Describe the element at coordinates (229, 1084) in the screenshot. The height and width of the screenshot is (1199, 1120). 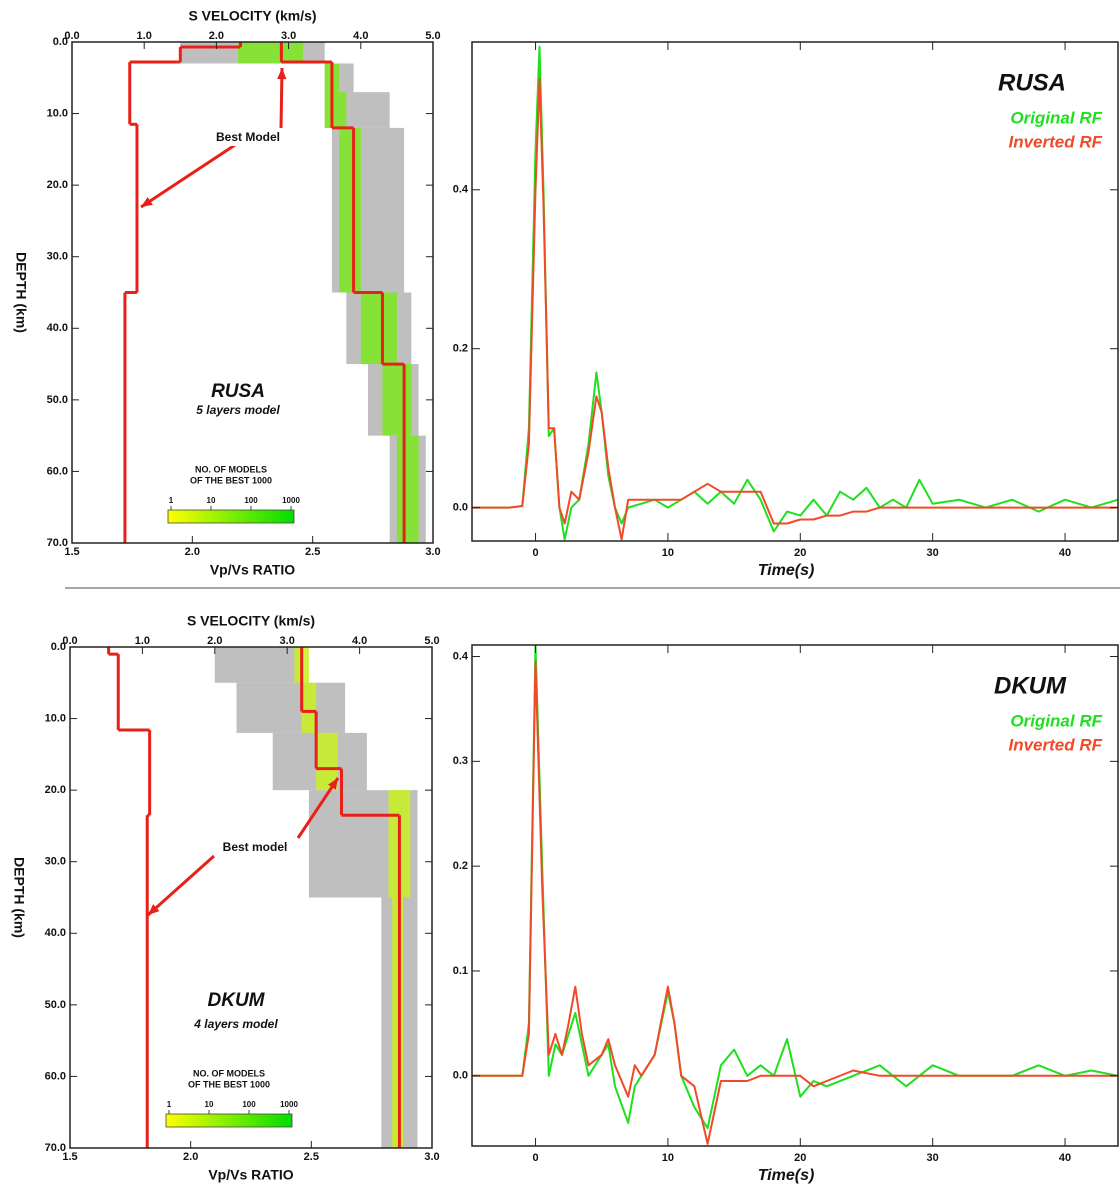
I see `colorbar-title: OF THE BEST 1000` at that location.